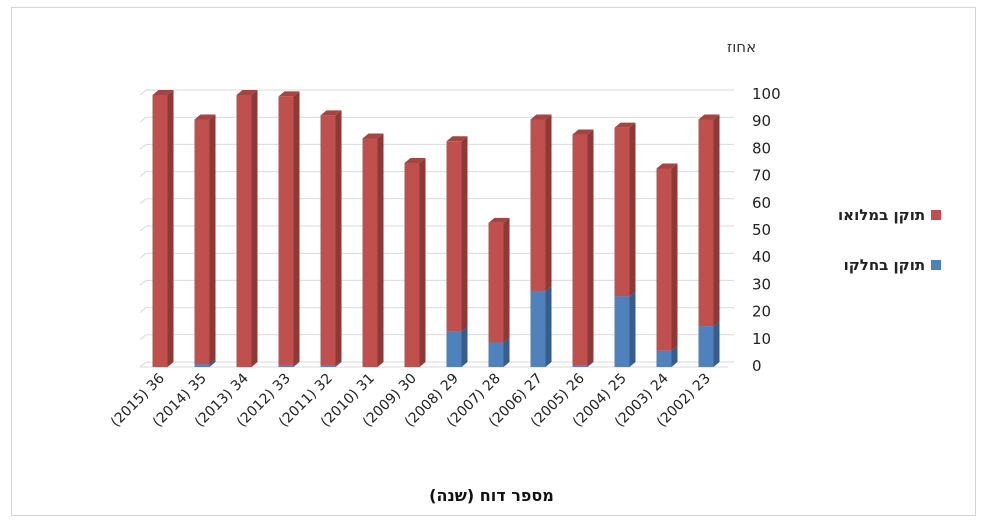 The image size is (983, 521). I want to click on y-tick-label: 30, so click(761, 284).